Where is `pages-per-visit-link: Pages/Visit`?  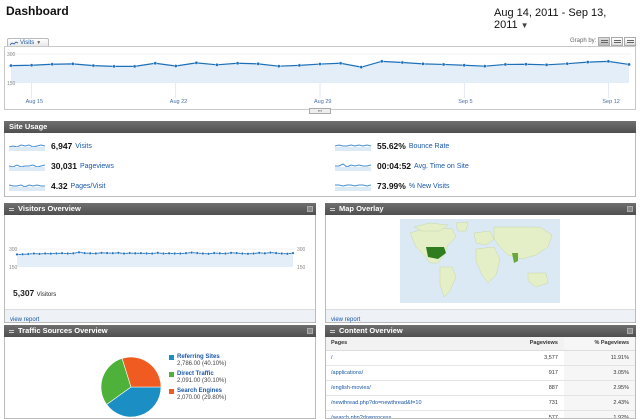
pages-per-visit-link: Pages/Visit is located at coordinates (88, 186).